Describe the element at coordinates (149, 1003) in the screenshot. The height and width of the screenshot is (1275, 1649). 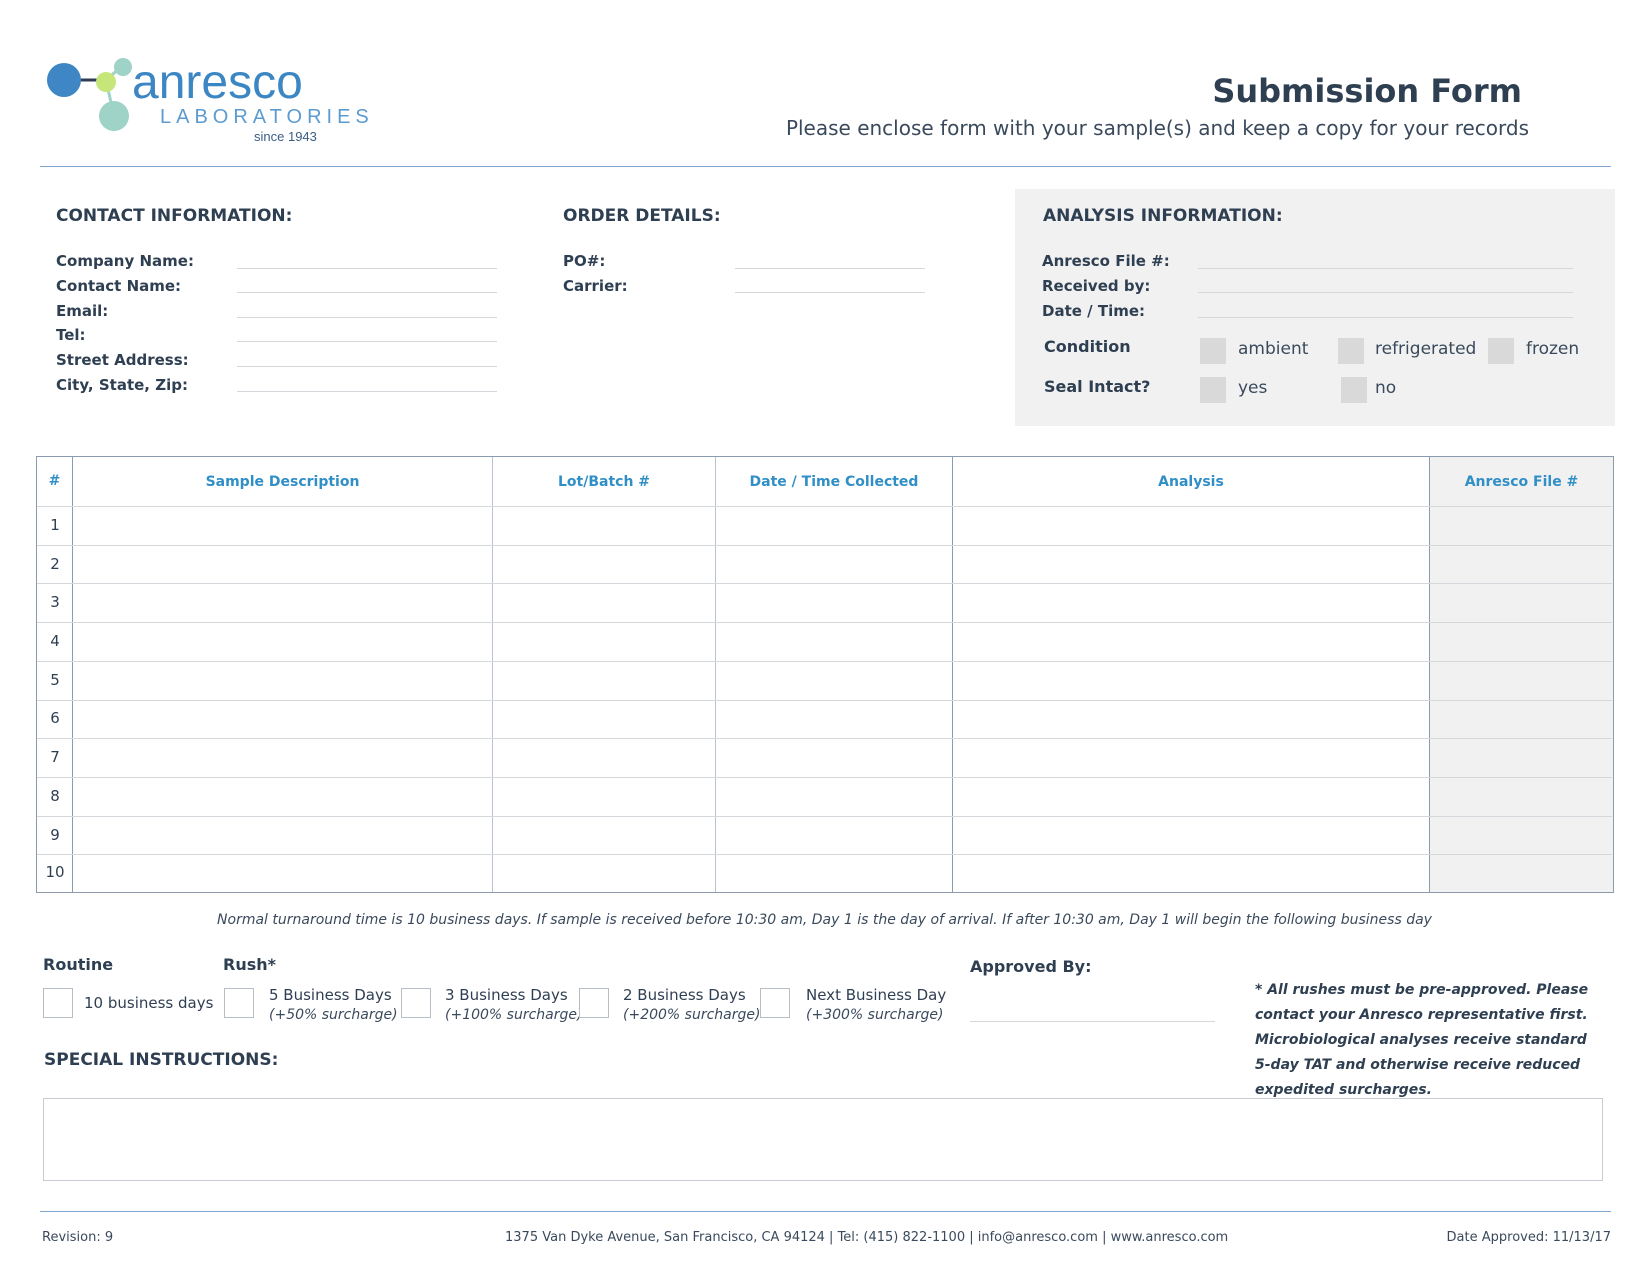
I see `routine-option-label: 10 business days` at that location.